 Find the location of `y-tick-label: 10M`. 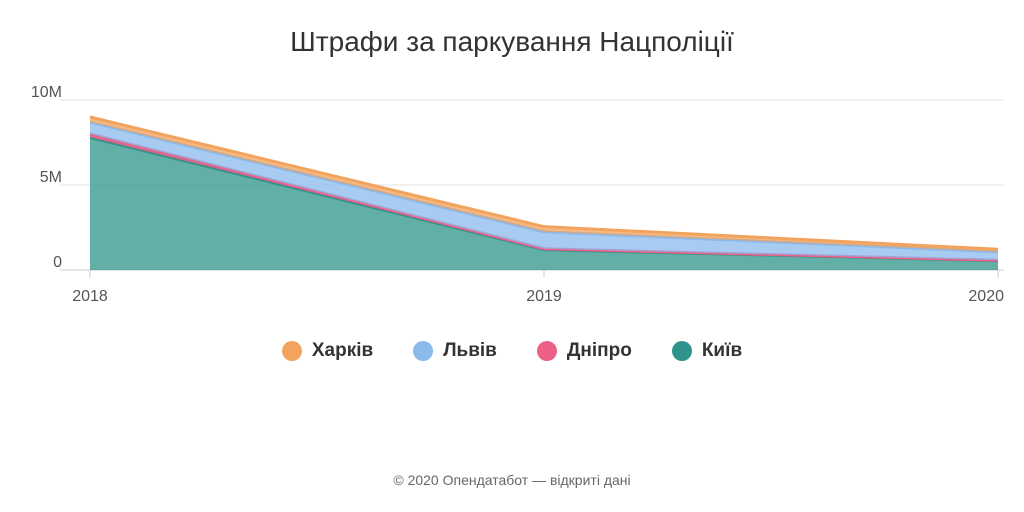

y-tick-label: 10M is located at coordinates (46, 92).